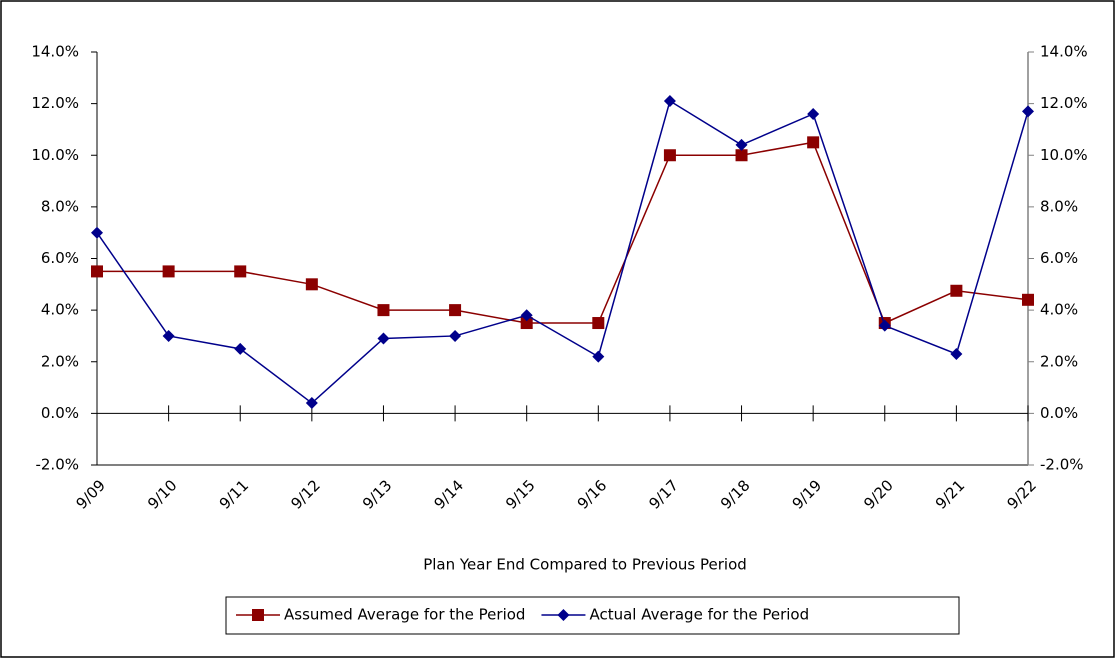  What do you see at coordinates (1059, 258) in the screenshot?
I see `y2-tick-label: 6.0%` at bounding box center [1059, 258].